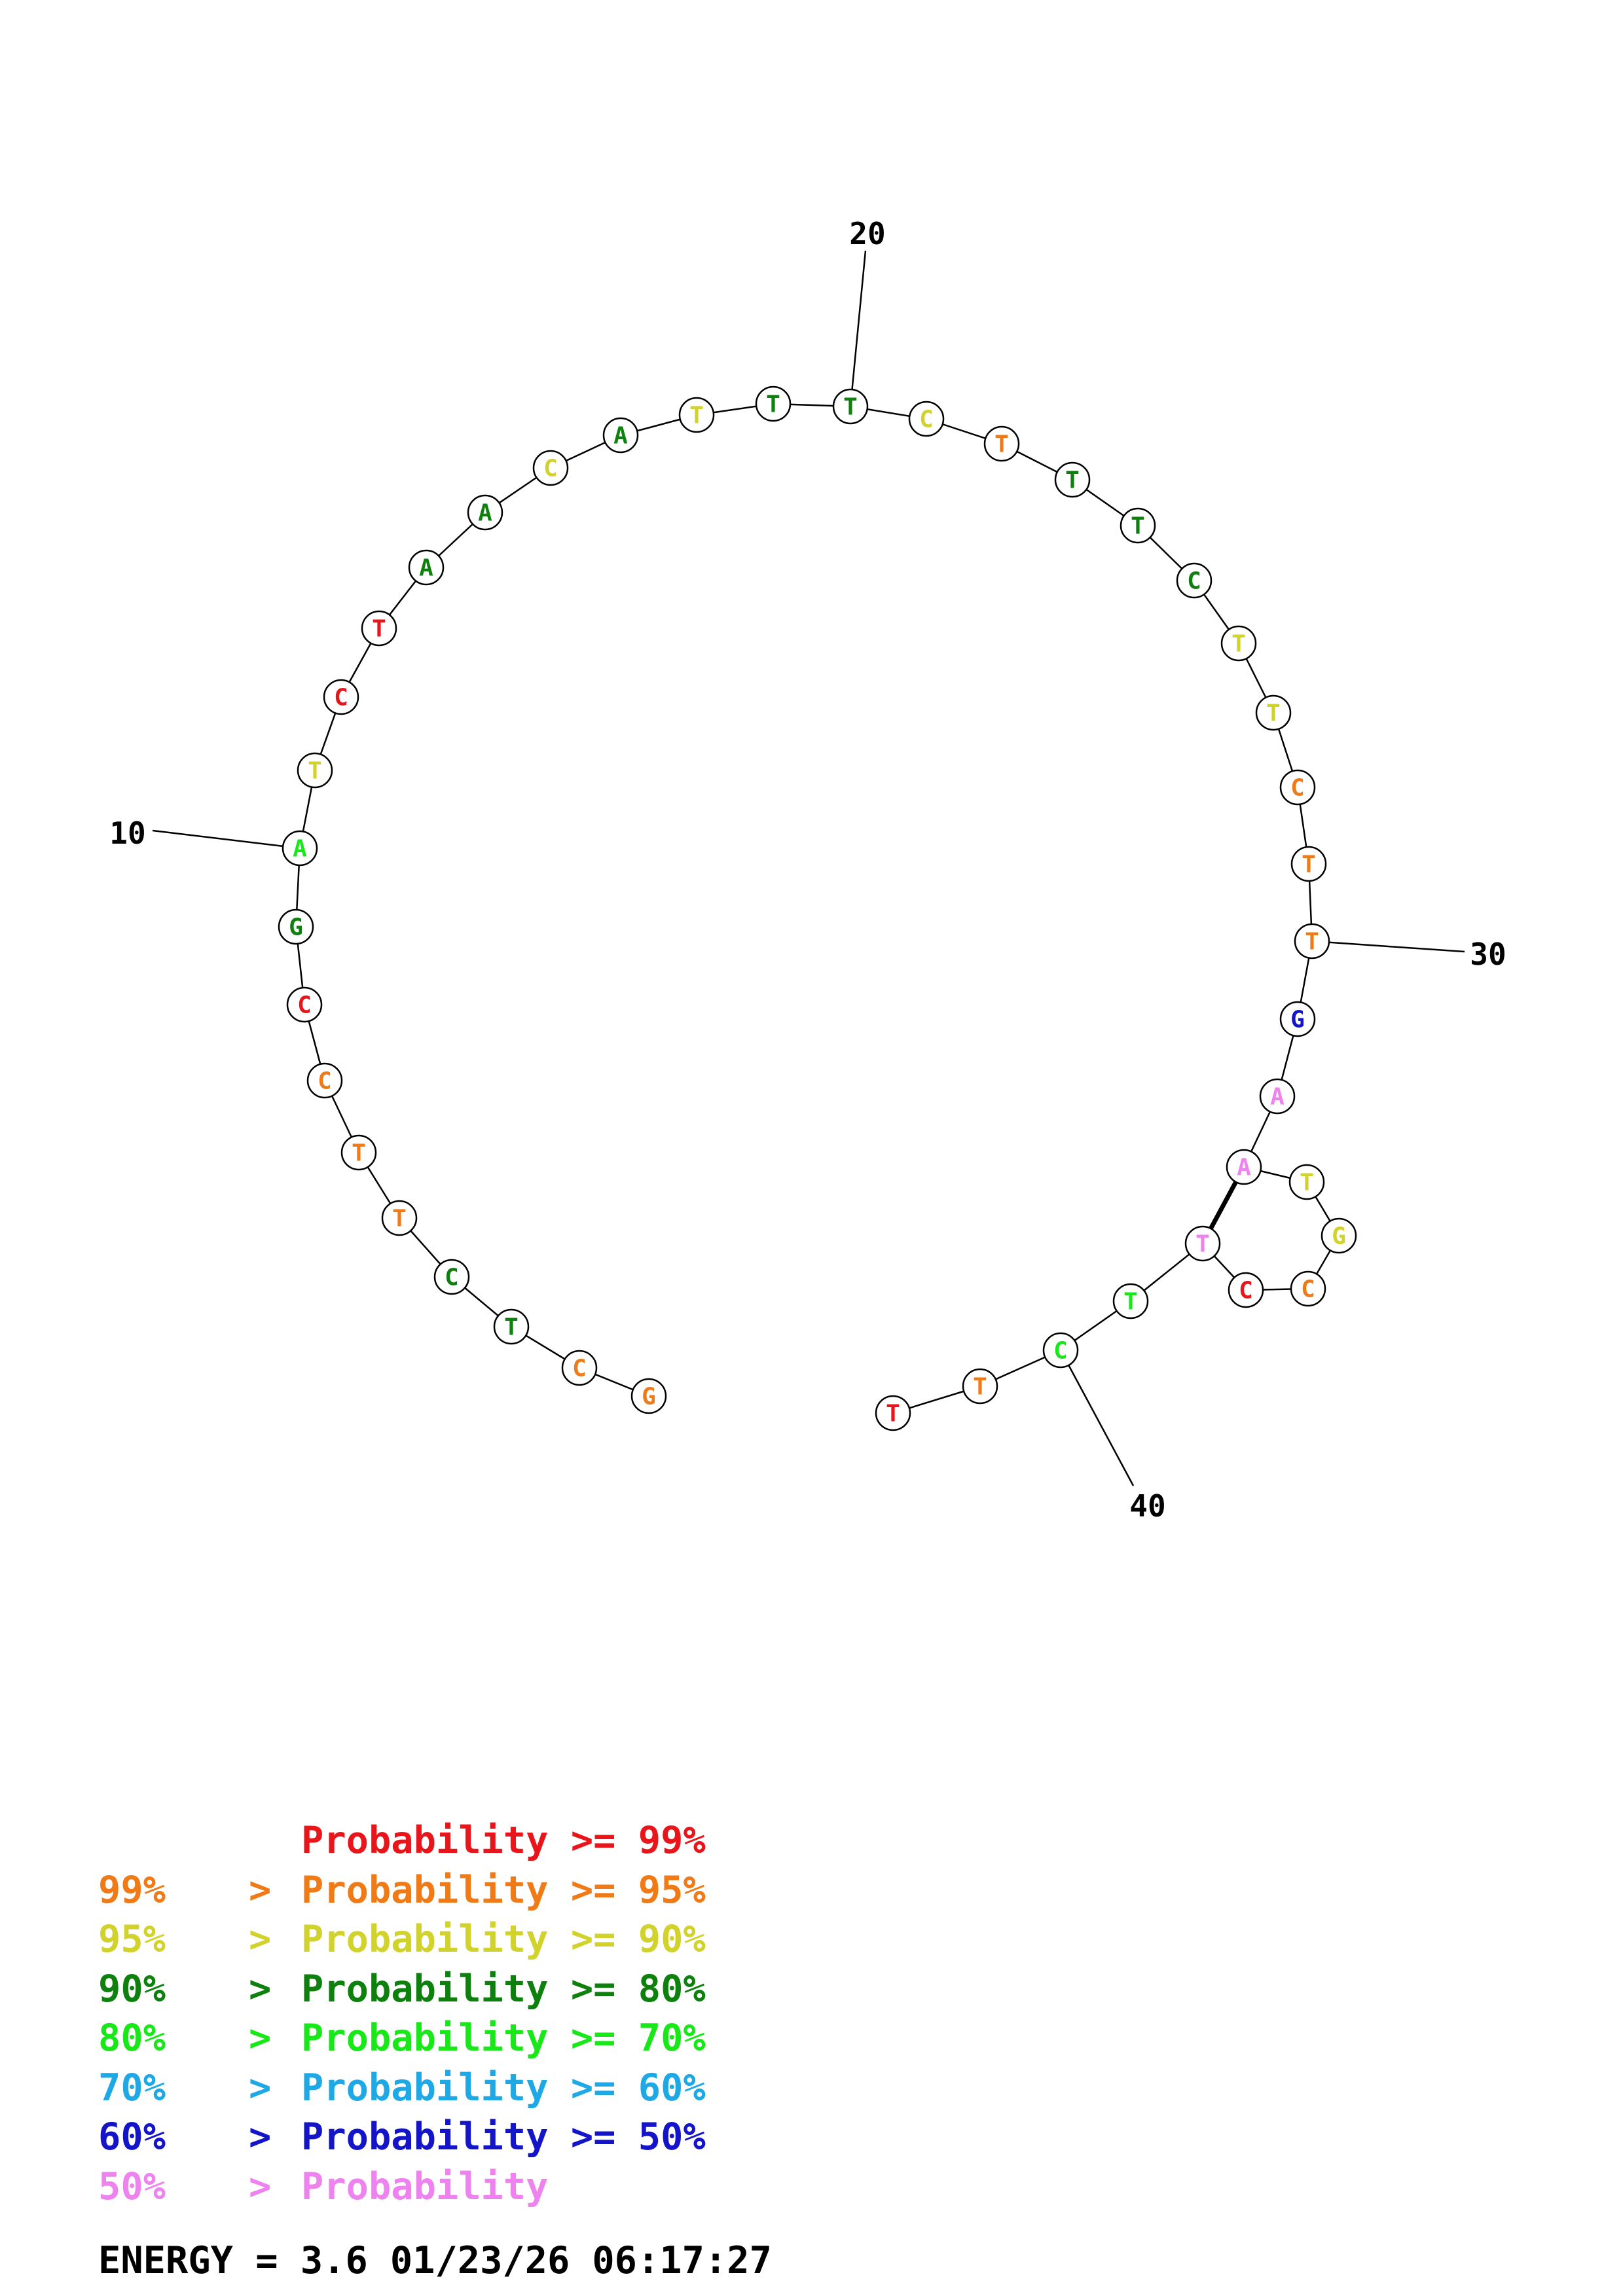 Image resolution: width=1623 pixels, height=2296 pixels. I want to click on position-label: 10, so click(127, 833).